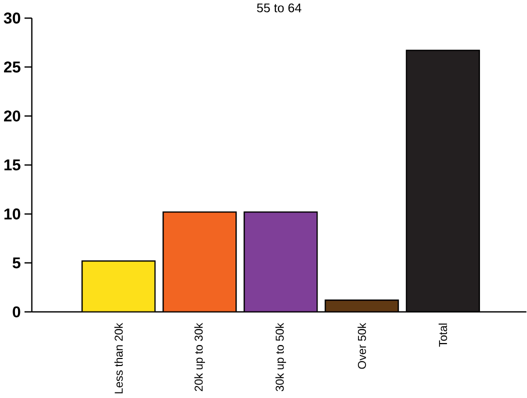 The image size is (527, 398). I want to click on y-tick-label: 30, so click(12, 18).